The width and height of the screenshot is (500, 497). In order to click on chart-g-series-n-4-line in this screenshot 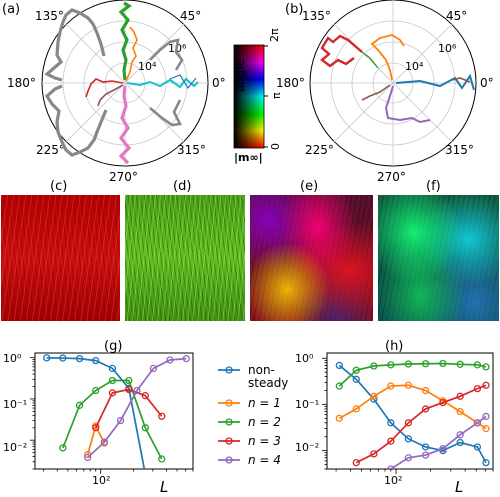, I will do `click(137, 408)`.